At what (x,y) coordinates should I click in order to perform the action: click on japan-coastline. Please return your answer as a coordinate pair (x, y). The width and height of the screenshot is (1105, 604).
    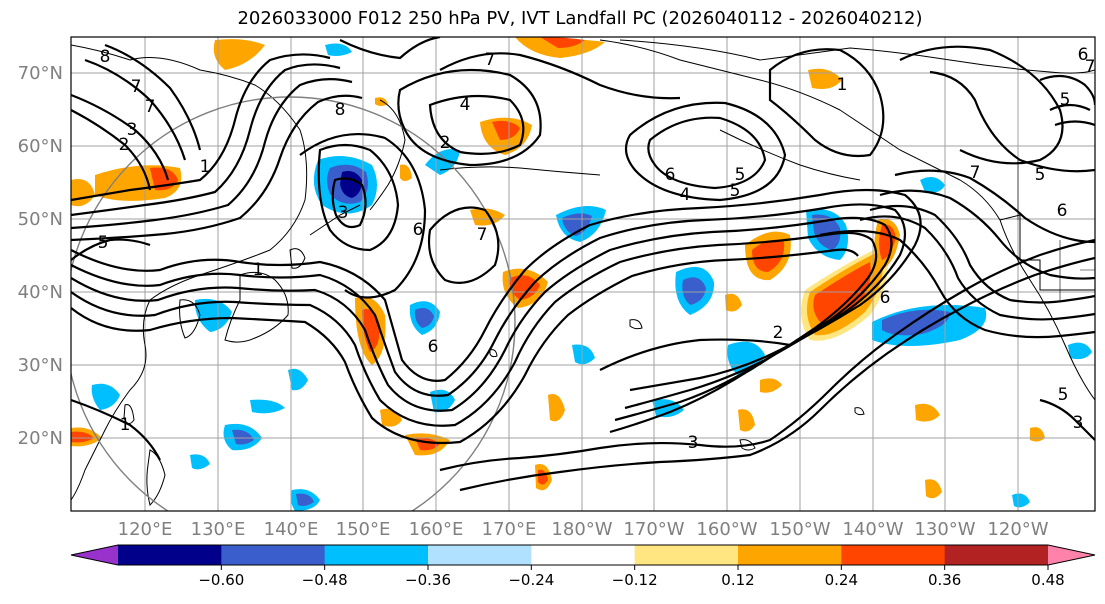
    Looking at the image, I should click on (256, 307).